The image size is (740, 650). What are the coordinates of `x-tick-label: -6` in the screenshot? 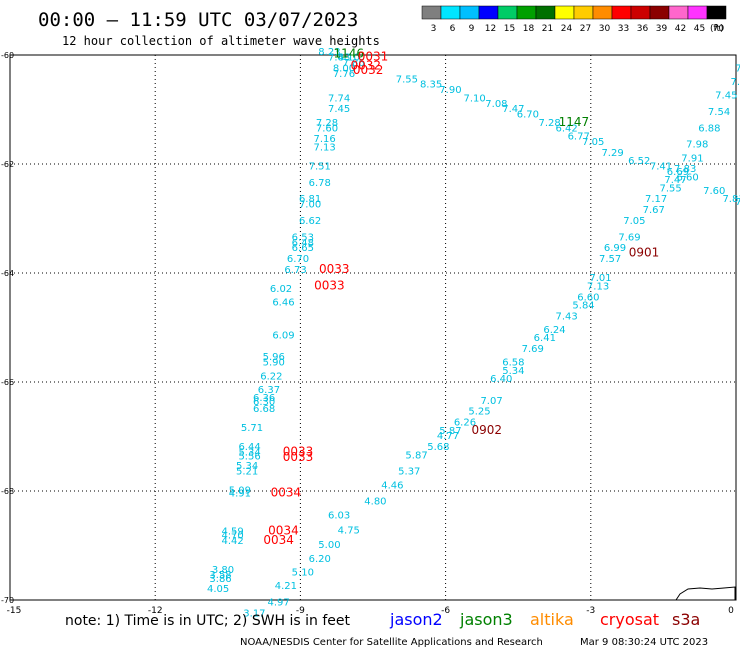 It's located at (445, 611).